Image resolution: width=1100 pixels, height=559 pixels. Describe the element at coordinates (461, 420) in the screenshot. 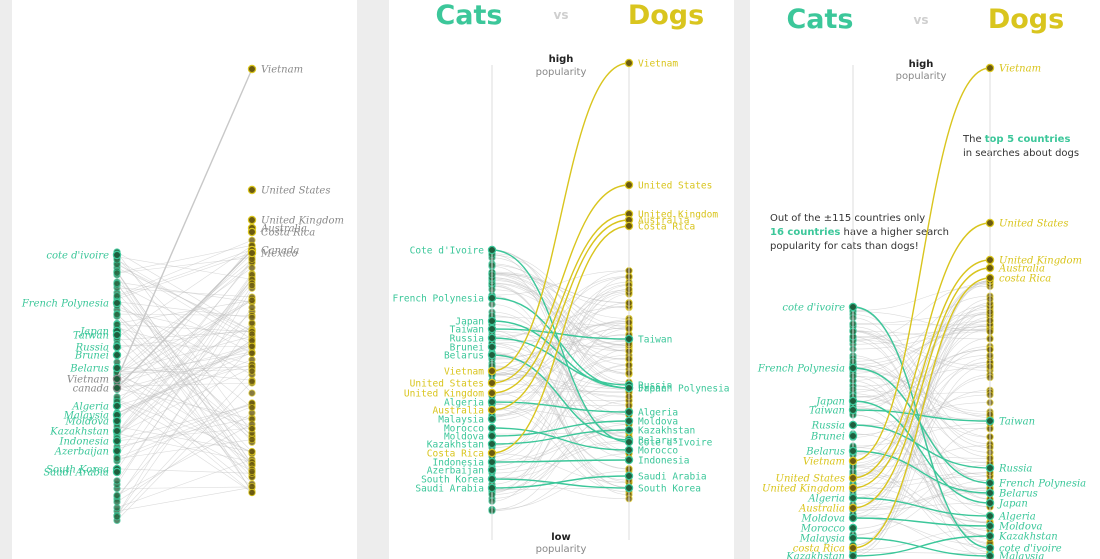

I see `left-label: Malaysia` at that location.